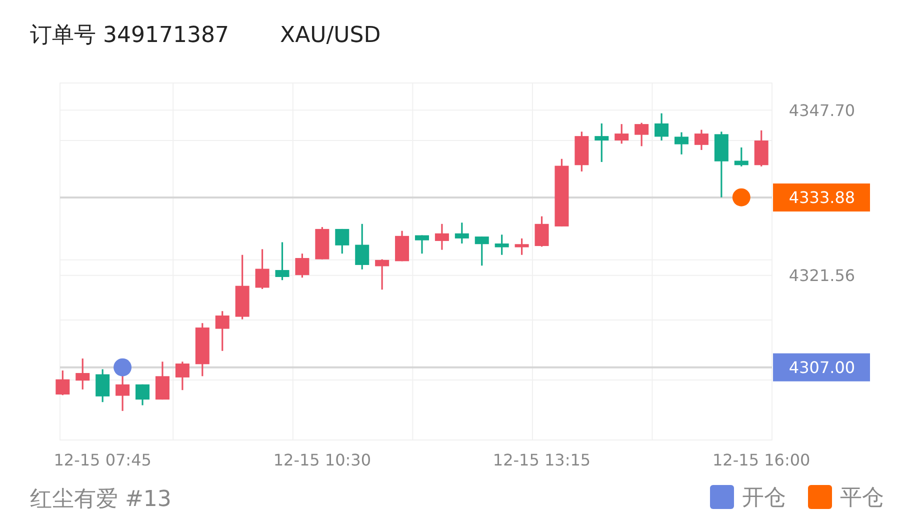 The height and width of the screenshot is (528, 924). Describe the element at coordinates (764, 498) in the screenshot. I see `legend-label: 开仓` at that location.